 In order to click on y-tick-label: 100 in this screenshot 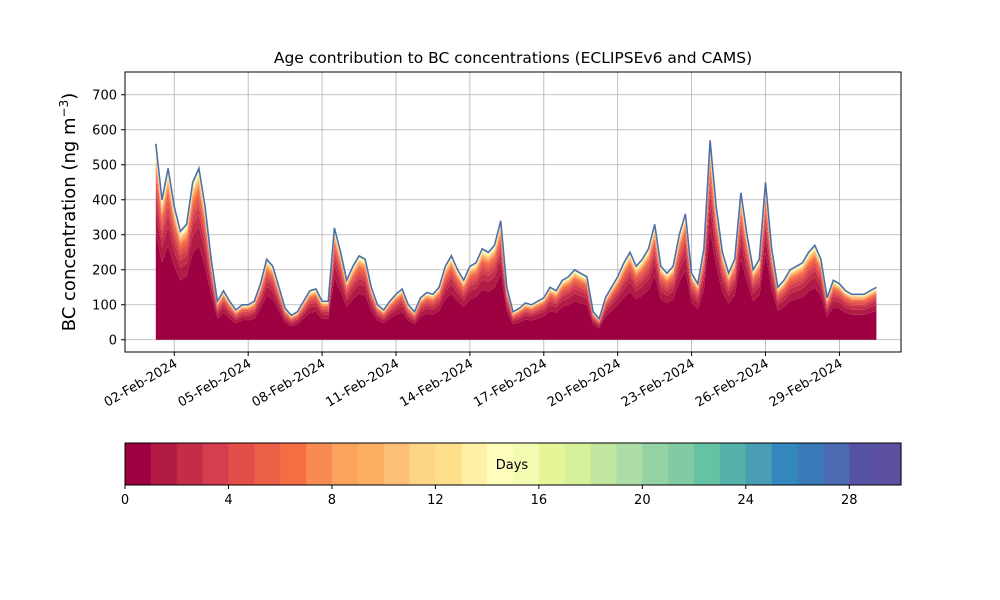, I will do `click(104, 305)`.